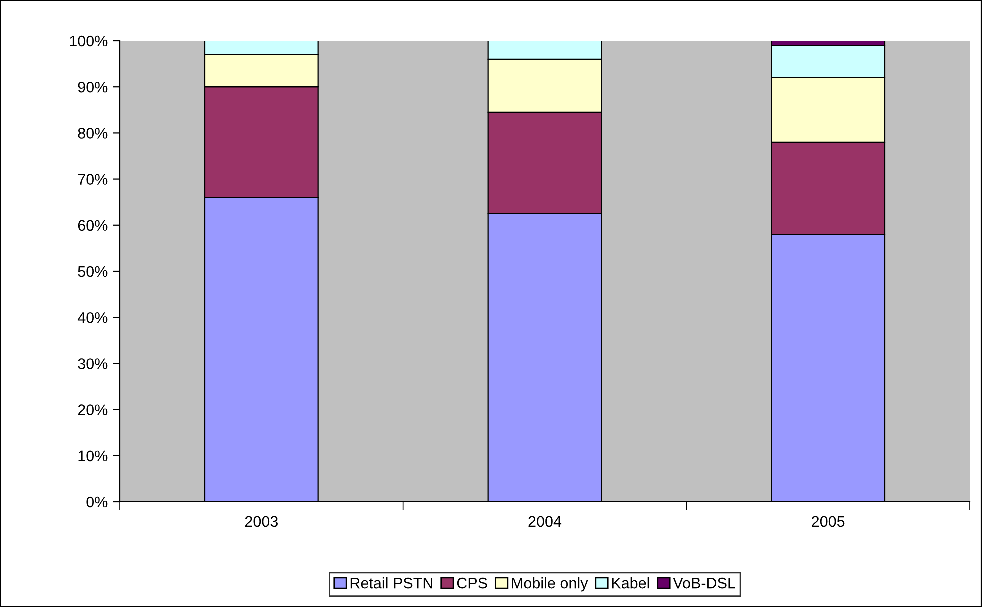  I want to click on legend-label: Retail PSTN, so click(391, 583).